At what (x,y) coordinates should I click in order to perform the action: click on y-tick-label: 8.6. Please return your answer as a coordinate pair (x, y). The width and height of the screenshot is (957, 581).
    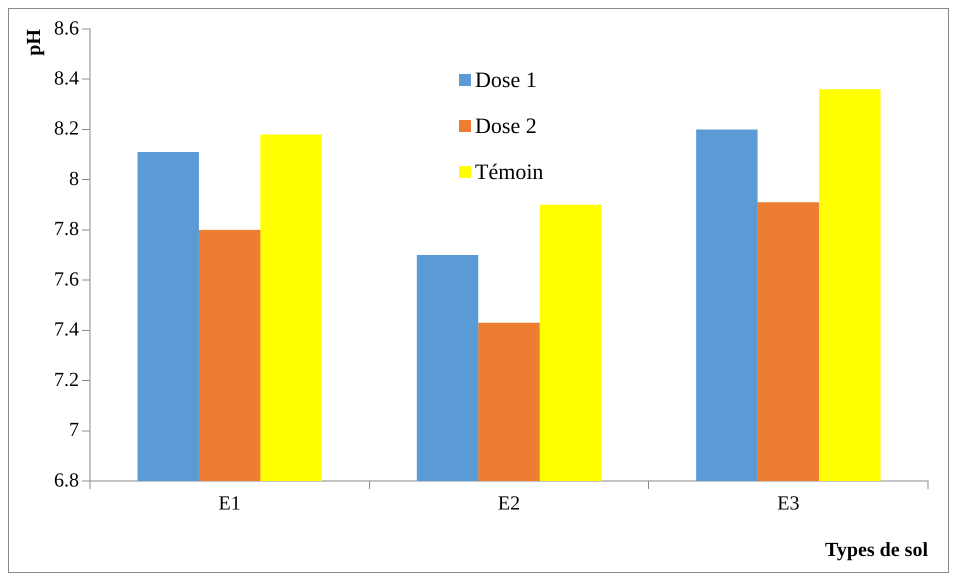
    Looking at the image, I should click on (66, 28).